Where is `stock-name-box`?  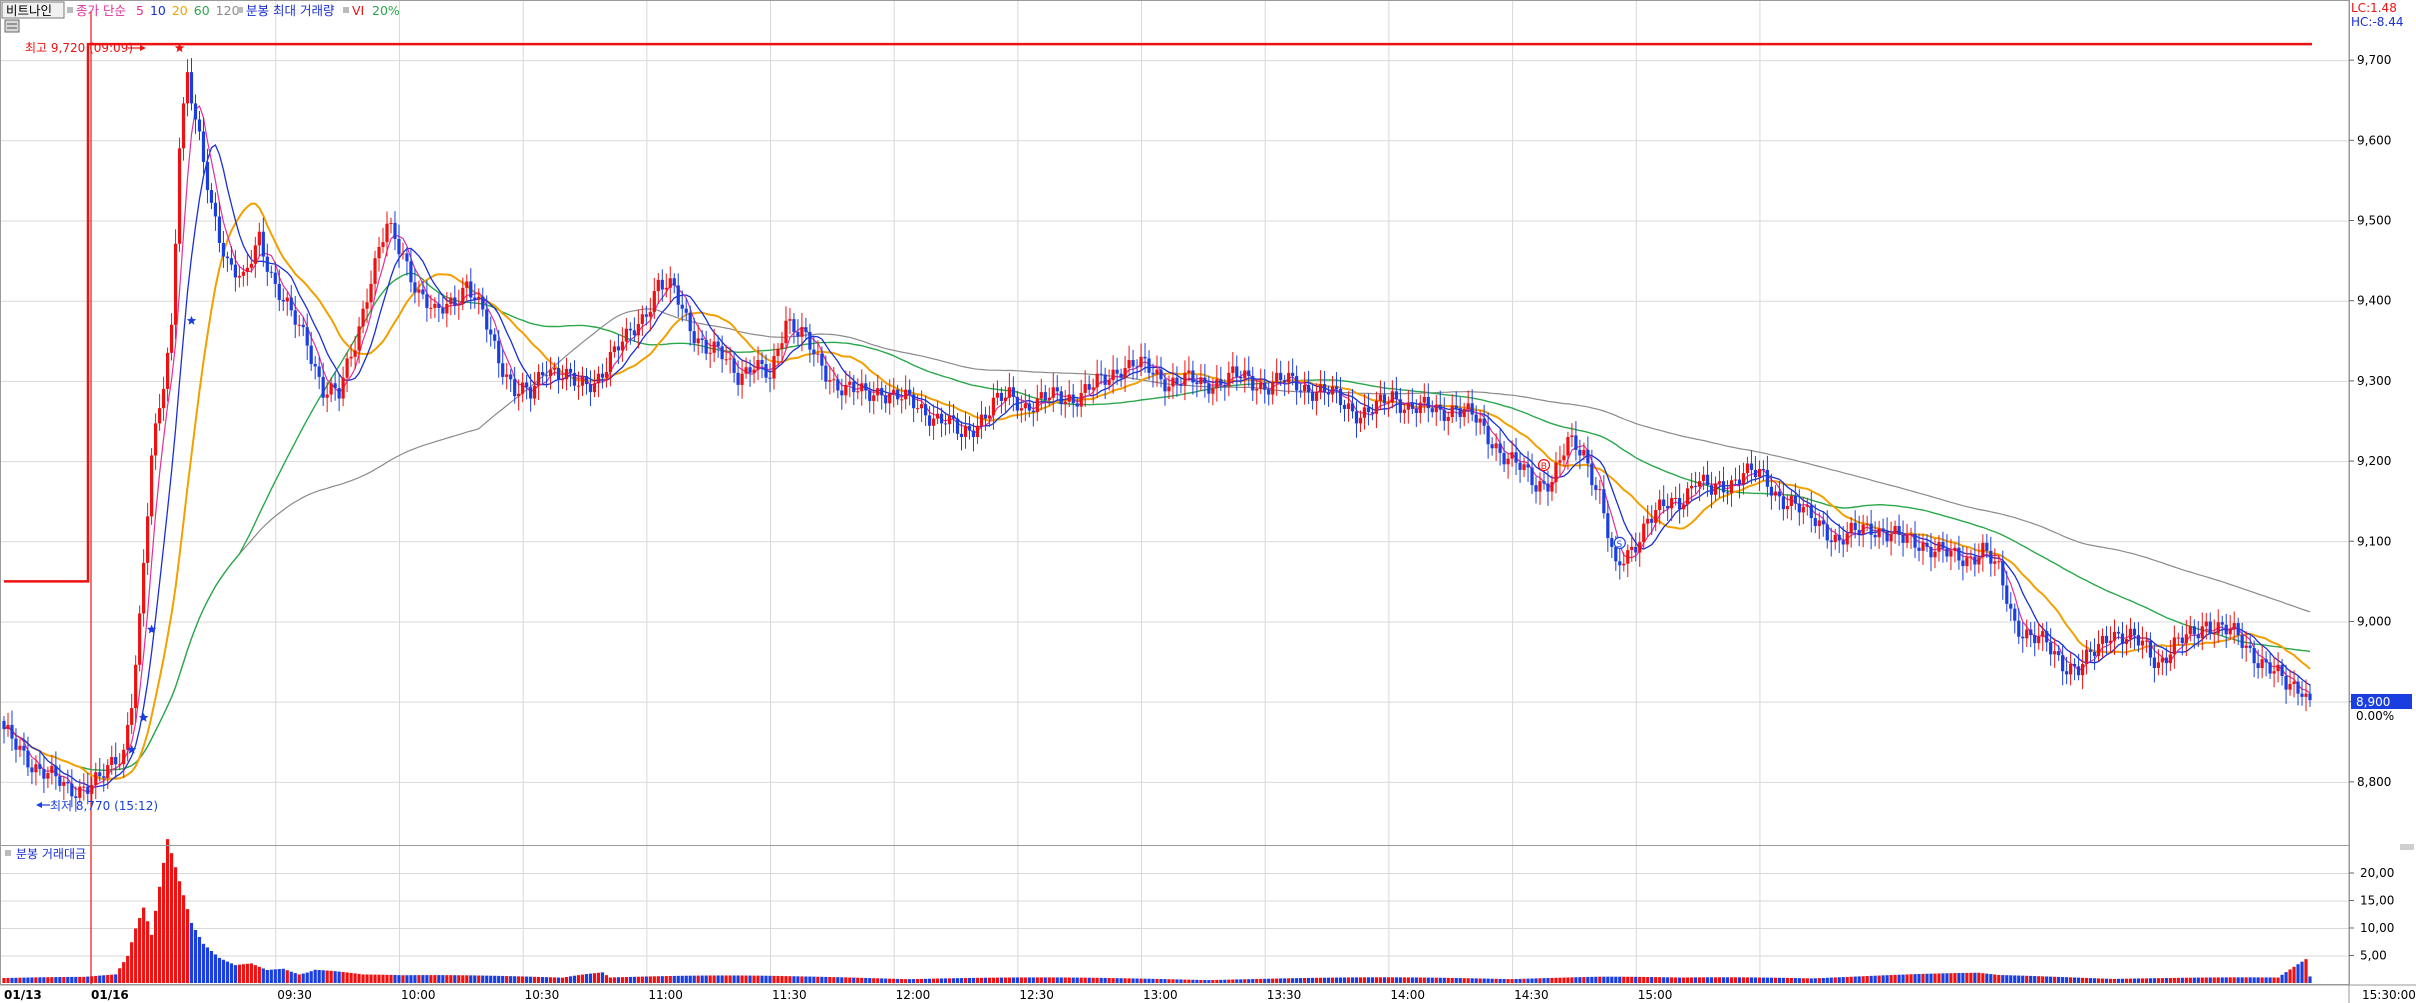 stock-name-box is located at coordinates (33, 10).